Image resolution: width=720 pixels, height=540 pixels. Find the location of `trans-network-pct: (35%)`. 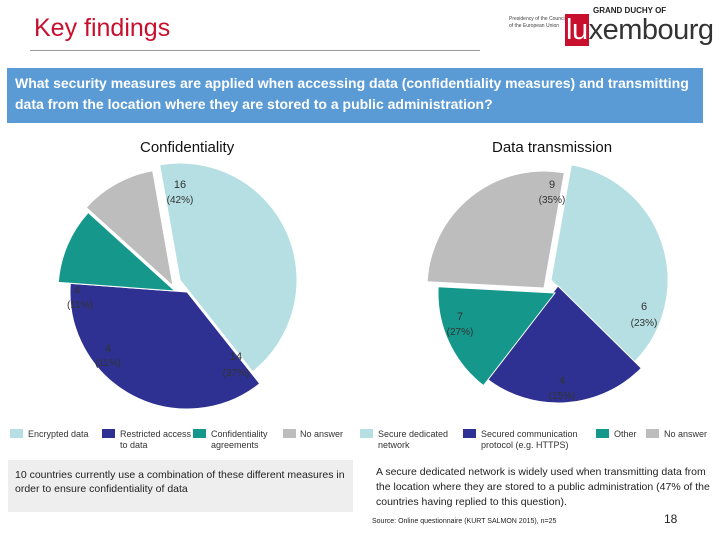

trans-network-pct: (35%) is located at coordinates (552, 200).